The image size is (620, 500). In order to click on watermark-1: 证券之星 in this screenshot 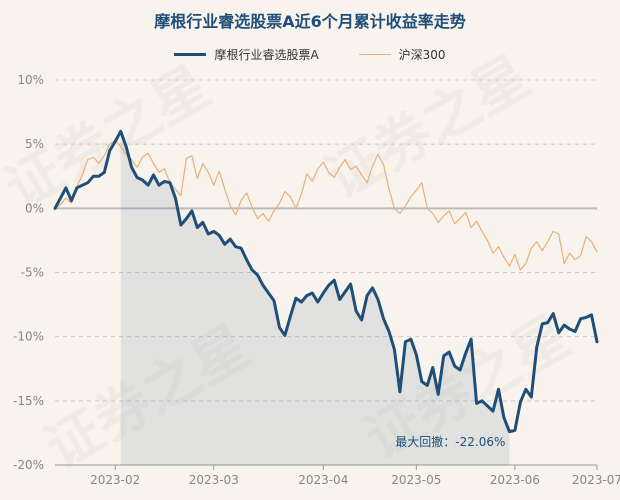, I will do `click(428, 128)`.